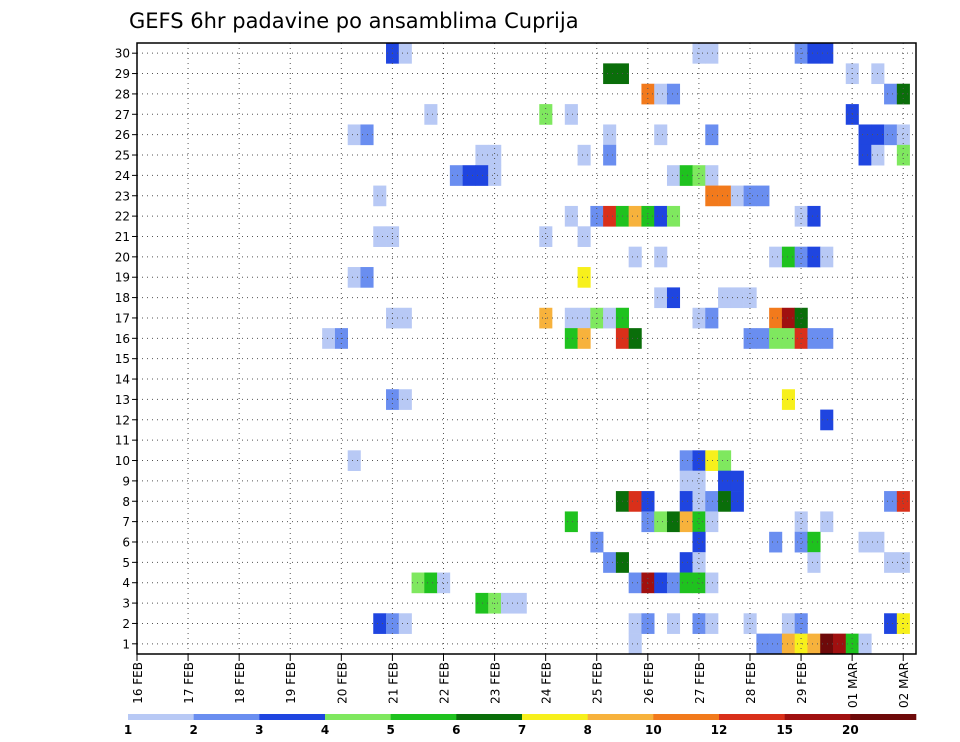  What do you see at coordinates (784, 730) in the screenshot?
I see `colorbar-tick-label: 15` at bounding box center [784, 730].